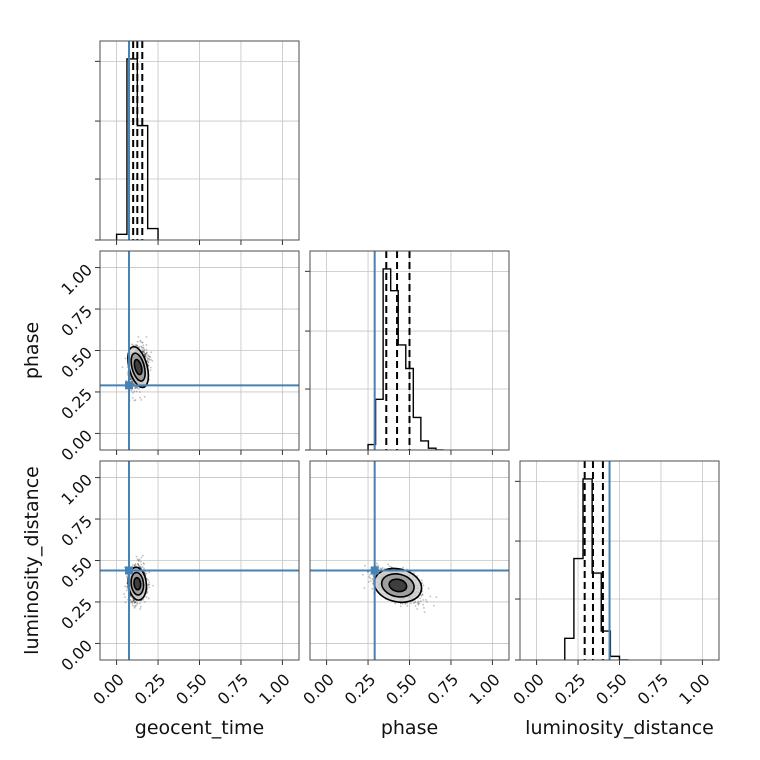 The image size is (760, 760). What do you see at coordinates (137, 149) in the screenshot?
I see `histogram-geocent_time` at bounding box center [137, 149].